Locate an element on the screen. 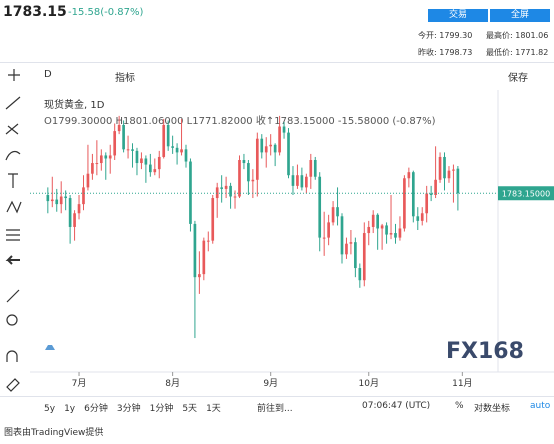 Image resolution: width=554 pixels, height=444 pixels. range-buttons: 5y 1y 6分钟 3分钟 1分钟 5天 1天 is located at coordinates (137, 407).